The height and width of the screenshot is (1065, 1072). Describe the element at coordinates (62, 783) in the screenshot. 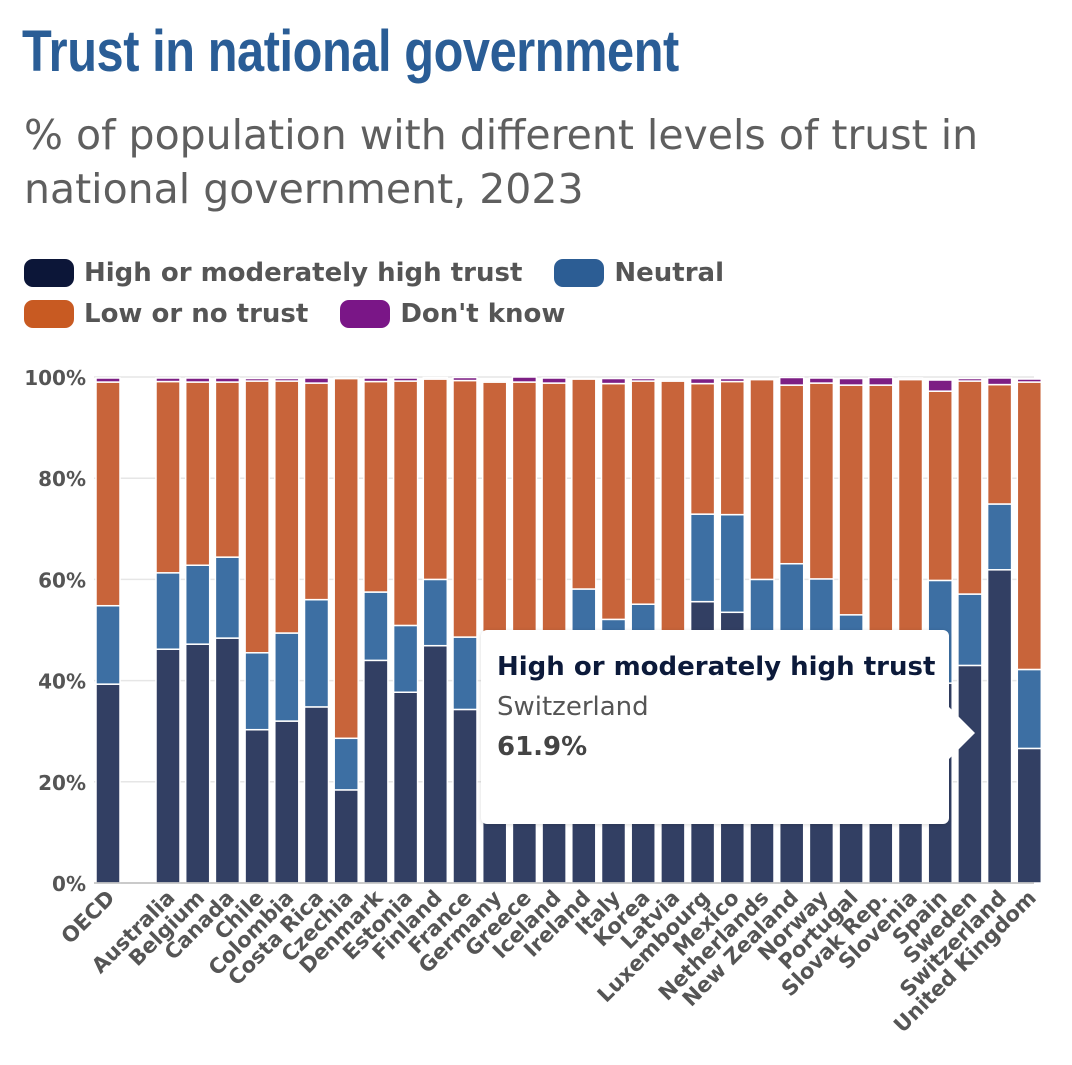

I see `y-tick-label: 20%` at that location.